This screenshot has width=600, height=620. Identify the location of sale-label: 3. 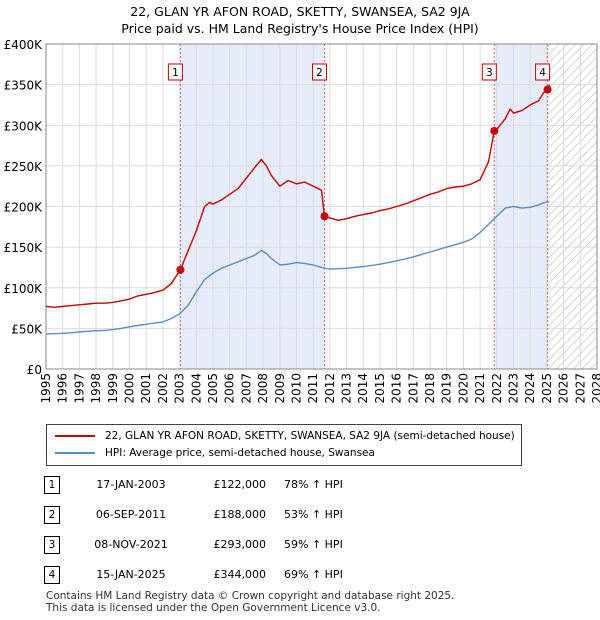
(489, 73).